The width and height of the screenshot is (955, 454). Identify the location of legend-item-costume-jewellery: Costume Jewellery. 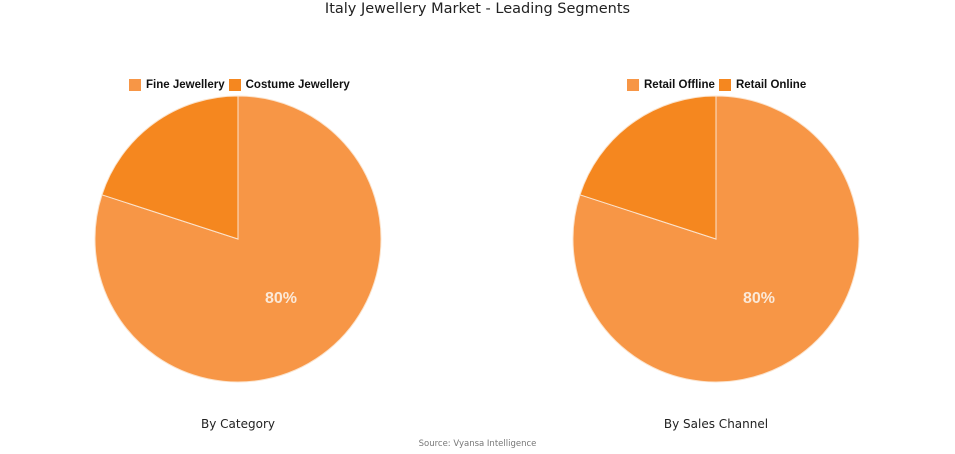
(289, 85).